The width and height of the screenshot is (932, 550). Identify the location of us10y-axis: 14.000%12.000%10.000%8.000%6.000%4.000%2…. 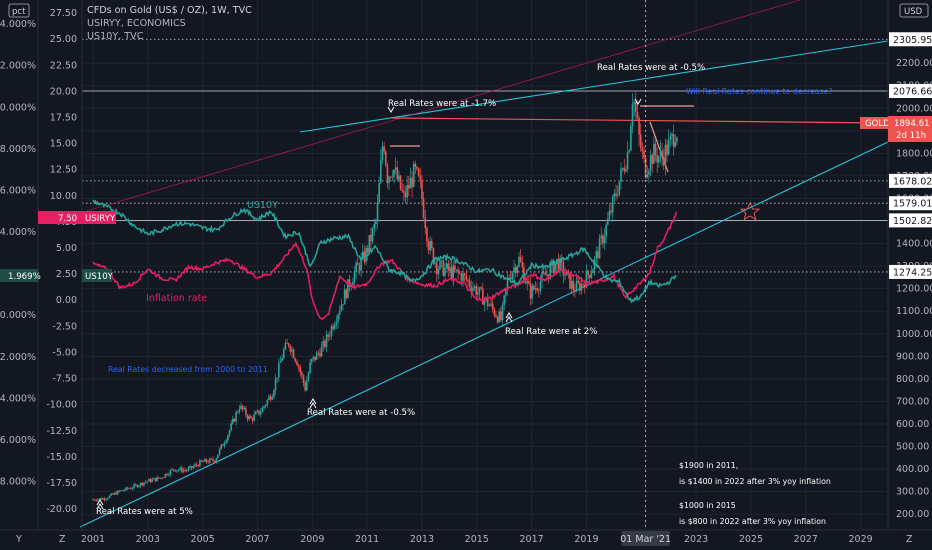
(18, 253).